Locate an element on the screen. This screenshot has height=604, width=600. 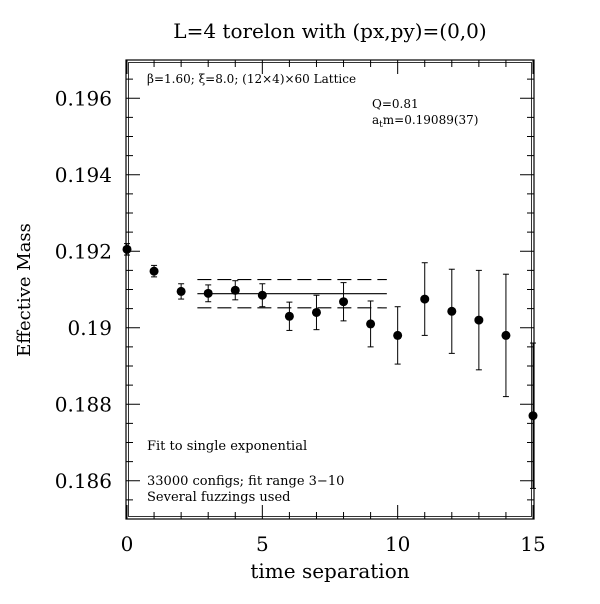
lattice-annotation: β=1.60; ξ=8.0; (12×4)×60 Lattice is located at coordinates (251, 79).